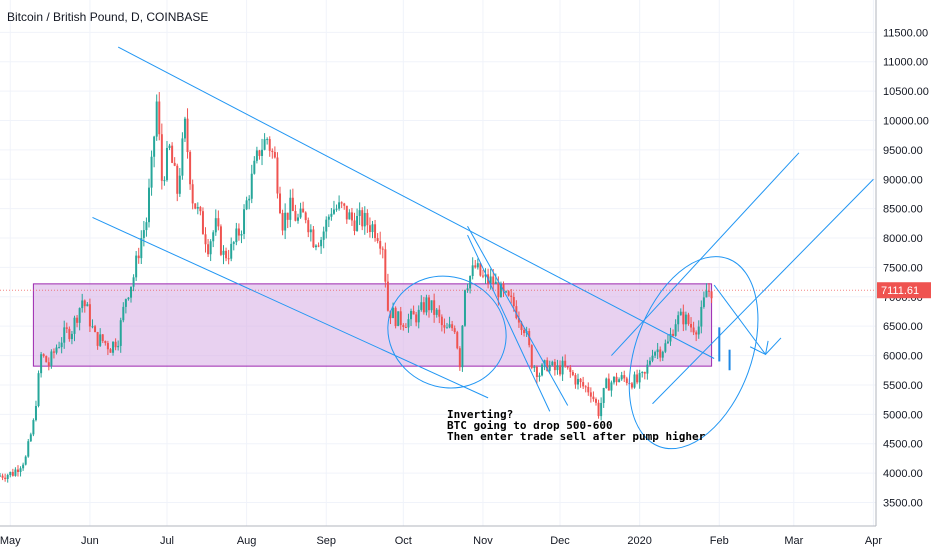 The image size is (932, 550). I want to click on y-tick-label: 4500.00, so click(903, 445).